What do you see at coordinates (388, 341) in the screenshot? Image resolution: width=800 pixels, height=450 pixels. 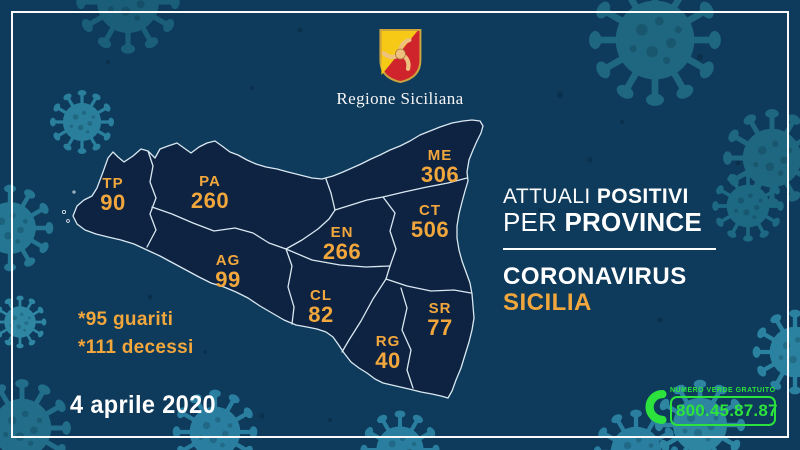 I see `province-code: RG` at bounding box center [388, 341].